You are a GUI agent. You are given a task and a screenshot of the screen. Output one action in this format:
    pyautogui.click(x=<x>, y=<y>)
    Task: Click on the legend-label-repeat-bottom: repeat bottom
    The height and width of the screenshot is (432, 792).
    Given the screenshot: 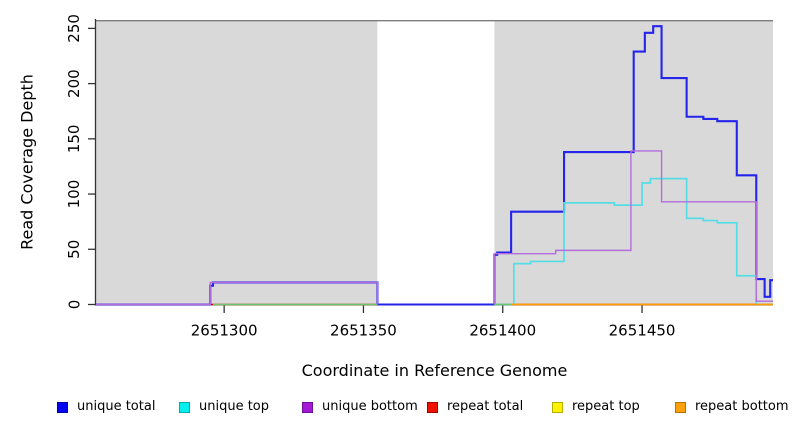 What is the action you would take?
    pyautogui.click(x=742, y=406)
    